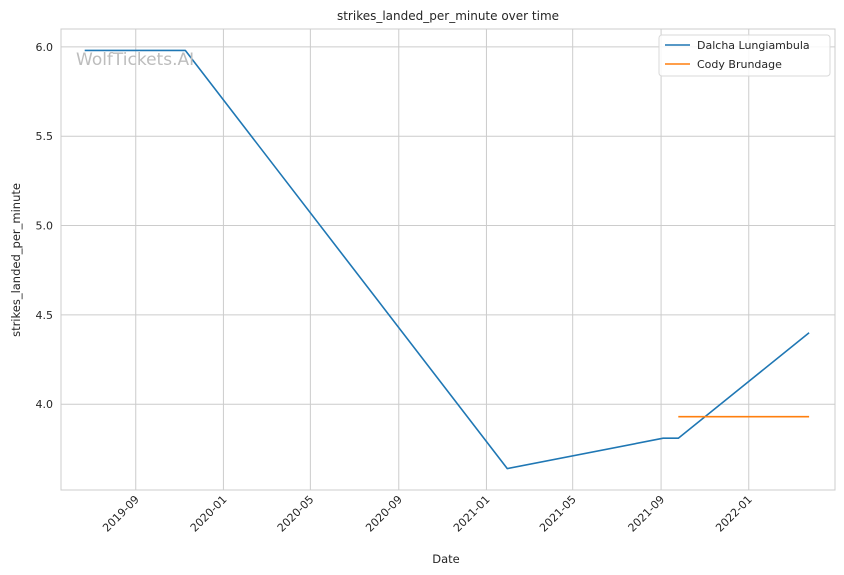  I want to click on legend: Dalcha Lungiambula Cody Brundage, so click(744, 55).